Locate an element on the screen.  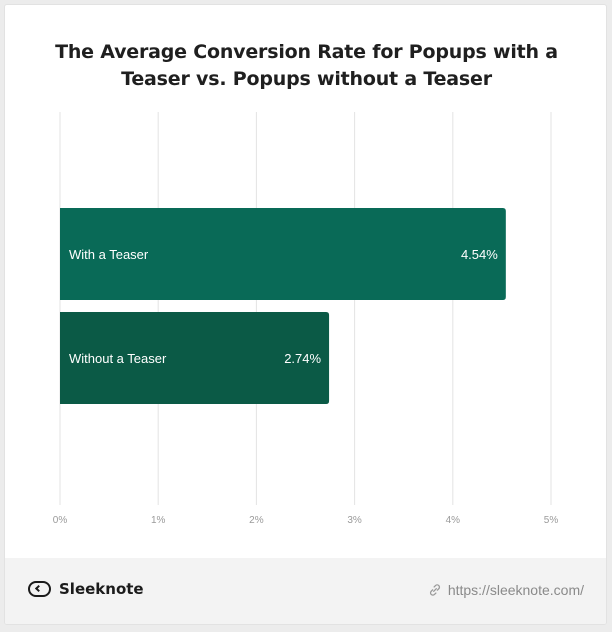
brand-name: Sleeknote is located at coordinates (101, 589).